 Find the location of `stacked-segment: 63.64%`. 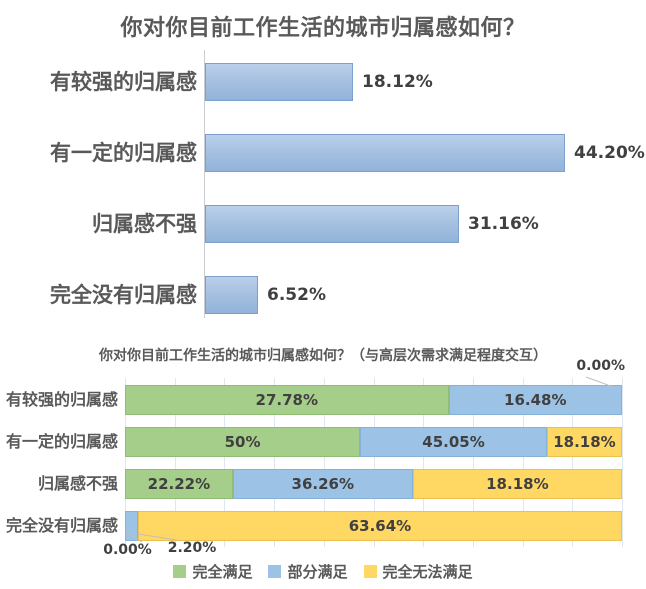

stacked-segment: 63.64% is located at coordinates (379, 526).